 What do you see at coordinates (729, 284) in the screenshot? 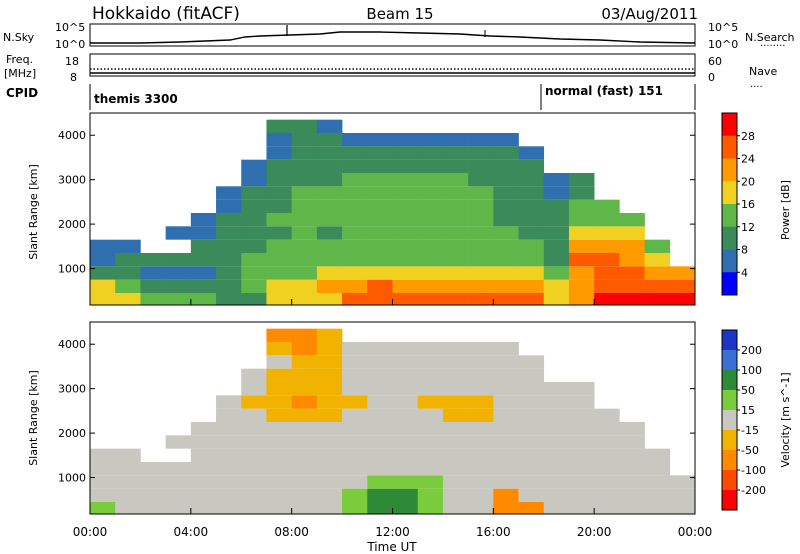
I see `colorbar-swatch` at bounding box center [729, 284].